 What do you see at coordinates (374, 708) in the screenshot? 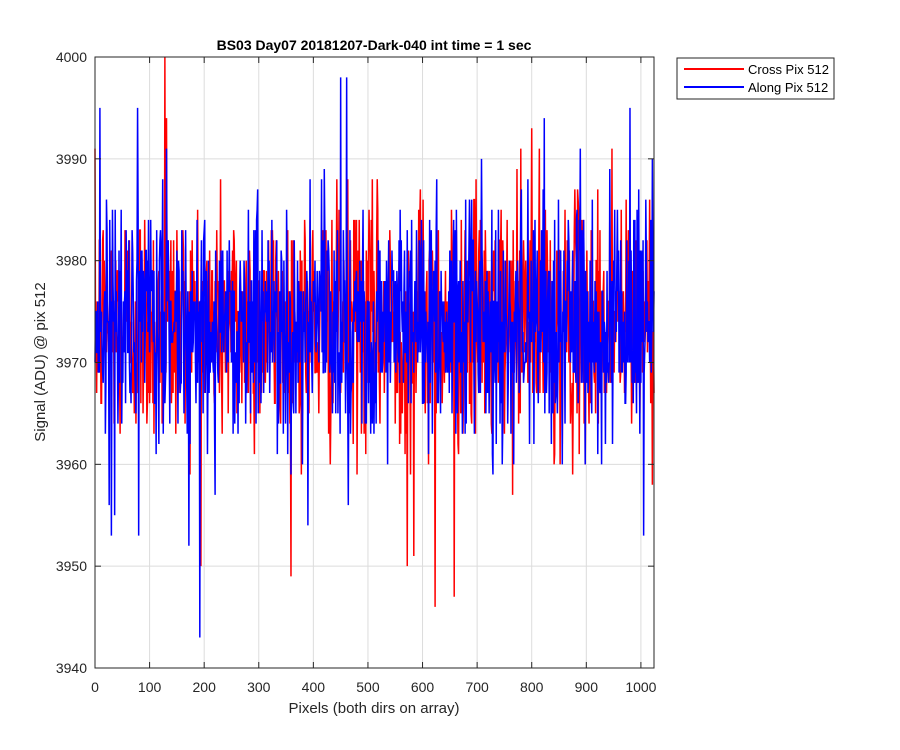
I see `x-axis-label: Pixels (both dirs on array)` at bounding box center [374, 708].